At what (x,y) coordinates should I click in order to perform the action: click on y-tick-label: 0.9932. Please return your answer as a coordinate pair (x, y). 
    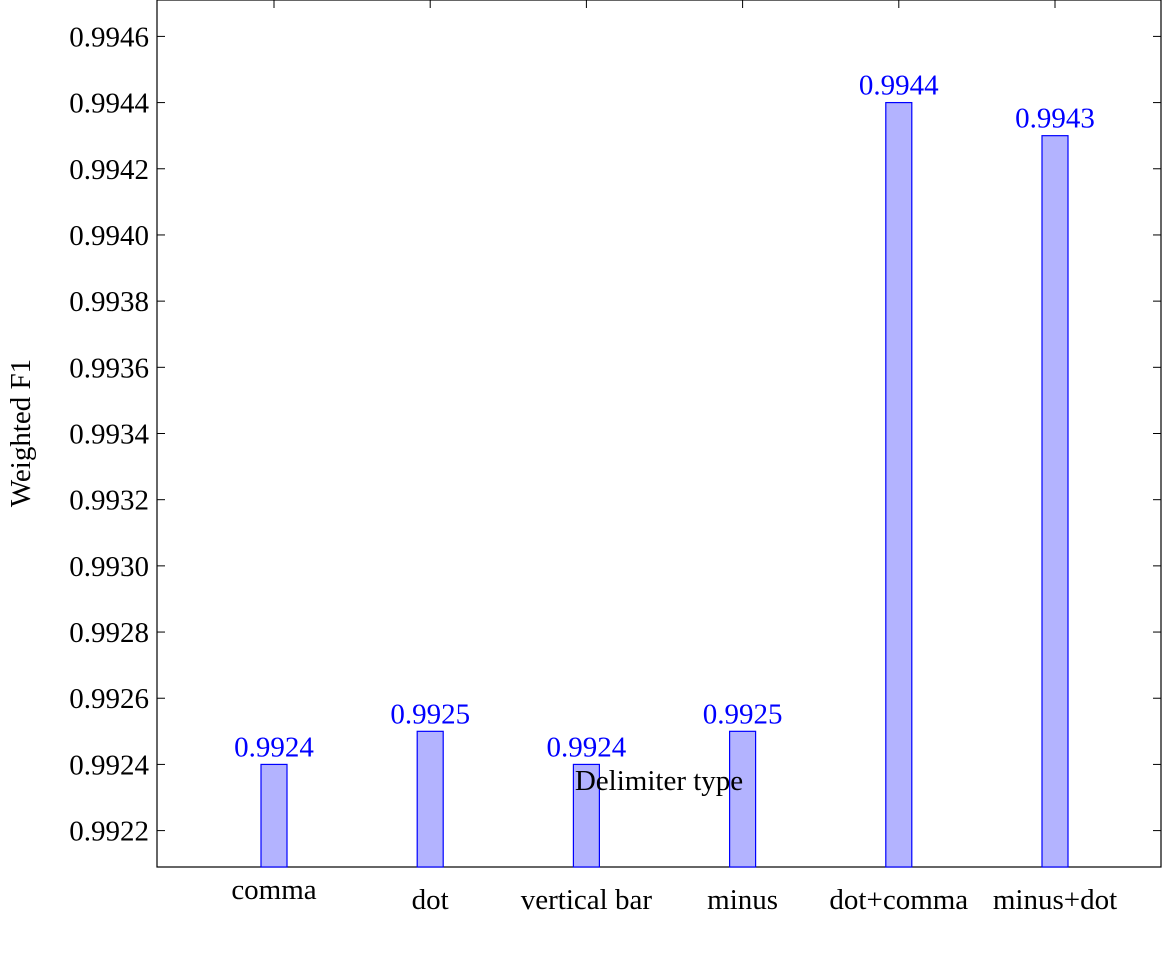
    Looking at the image, I should click on (109, 501).